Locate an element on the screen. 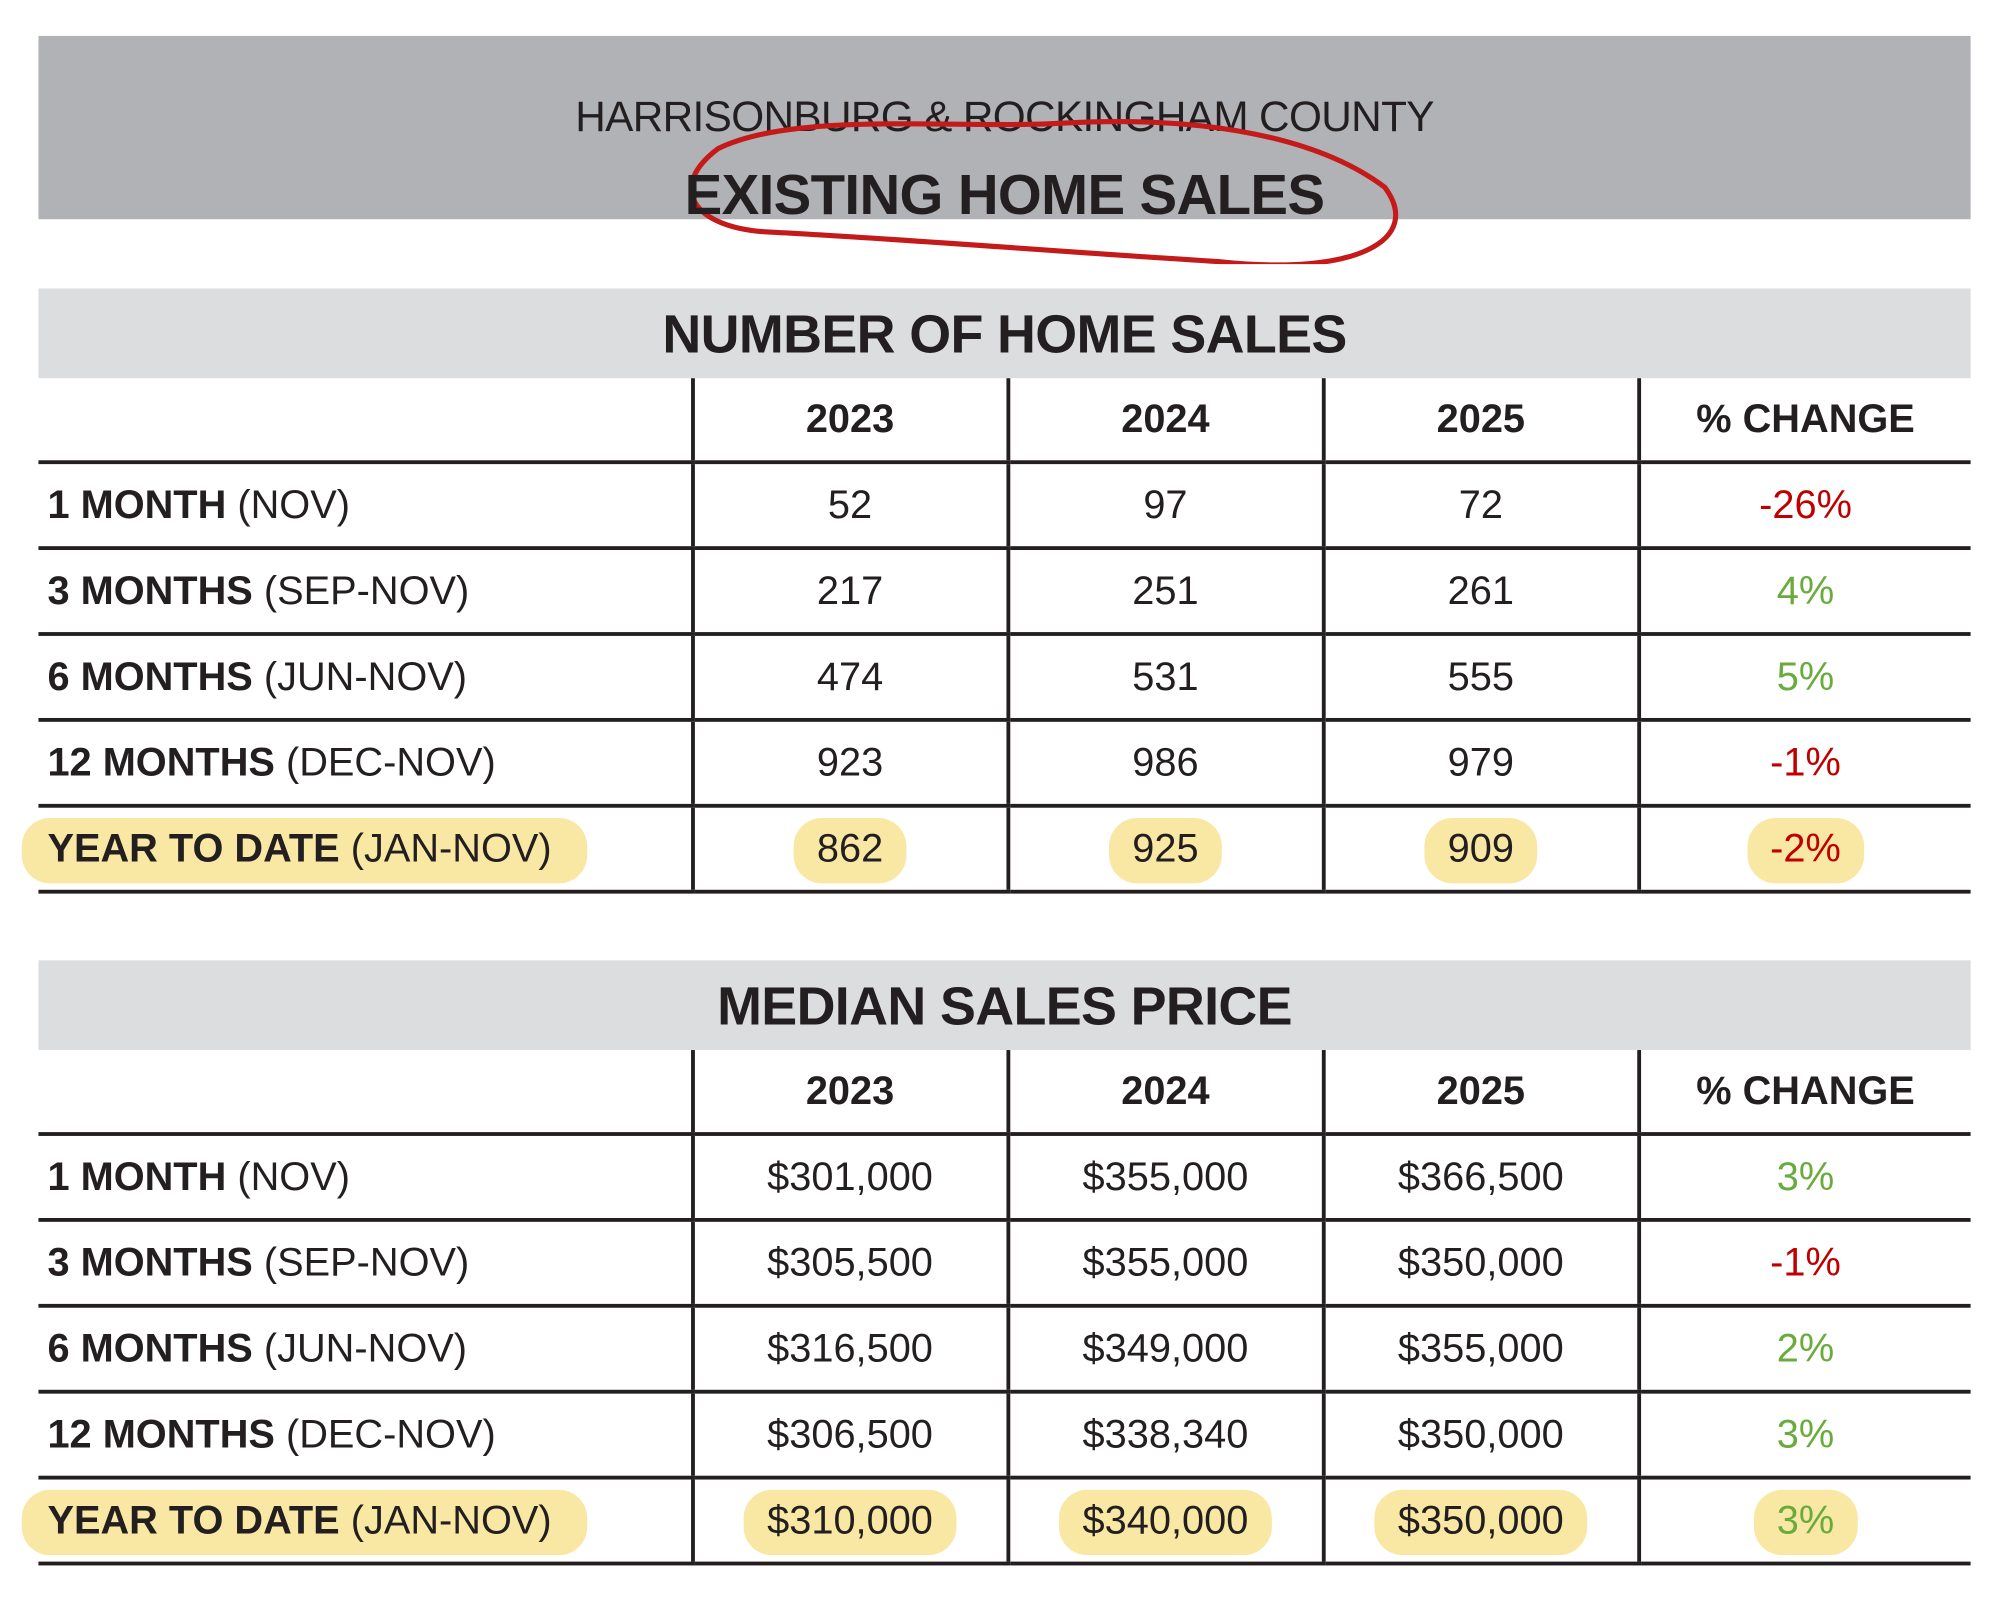 Image resolution: width=2000 pixels, height=1603 pixels. value-cell: 474 is located at coordinates (849, 677).